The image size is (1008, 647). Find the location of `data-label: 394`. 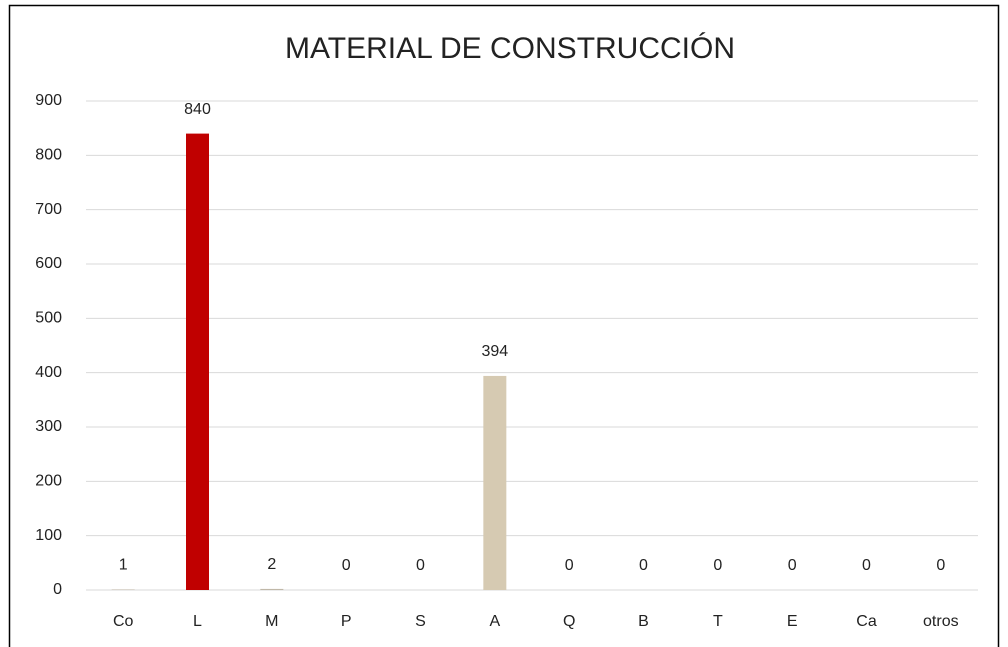

data-label: 394 is located at coordinates (494, 351).